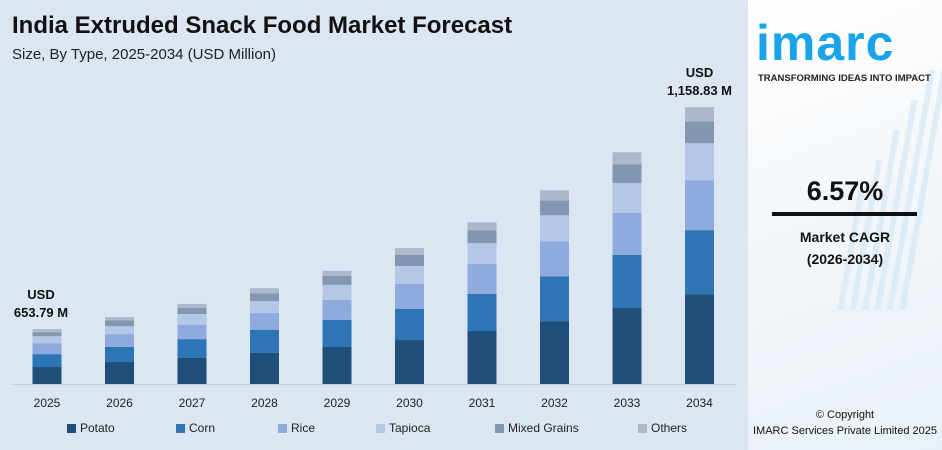 This screenshot has width=942, height=450. Describe the element at coordinates (264, 322) in the screenshot. I see `bar-segment-rice-2028` at that location.